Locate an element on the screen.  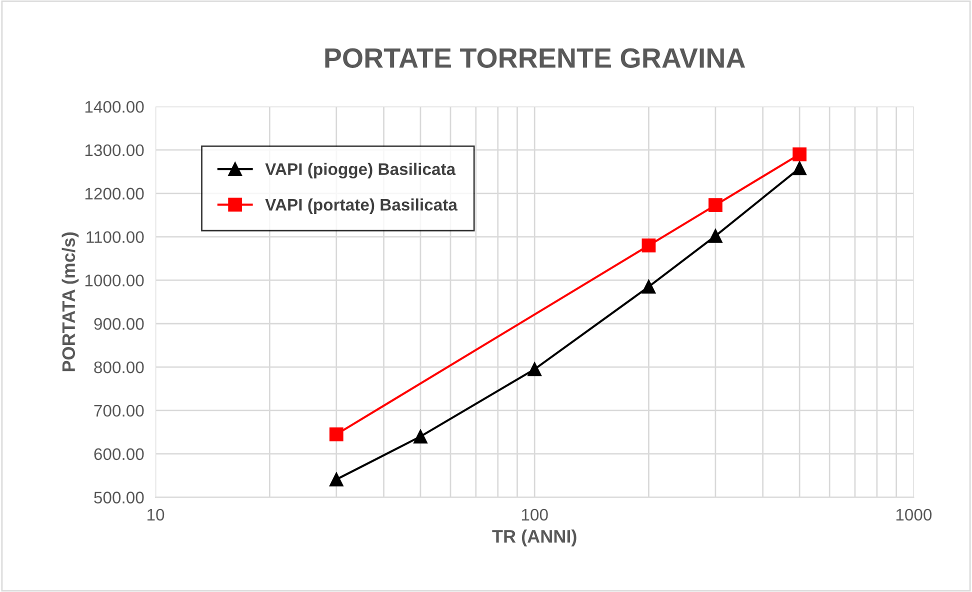
y-axis-title: PORTATA (mc/s) is located at coordinates (70, 302).